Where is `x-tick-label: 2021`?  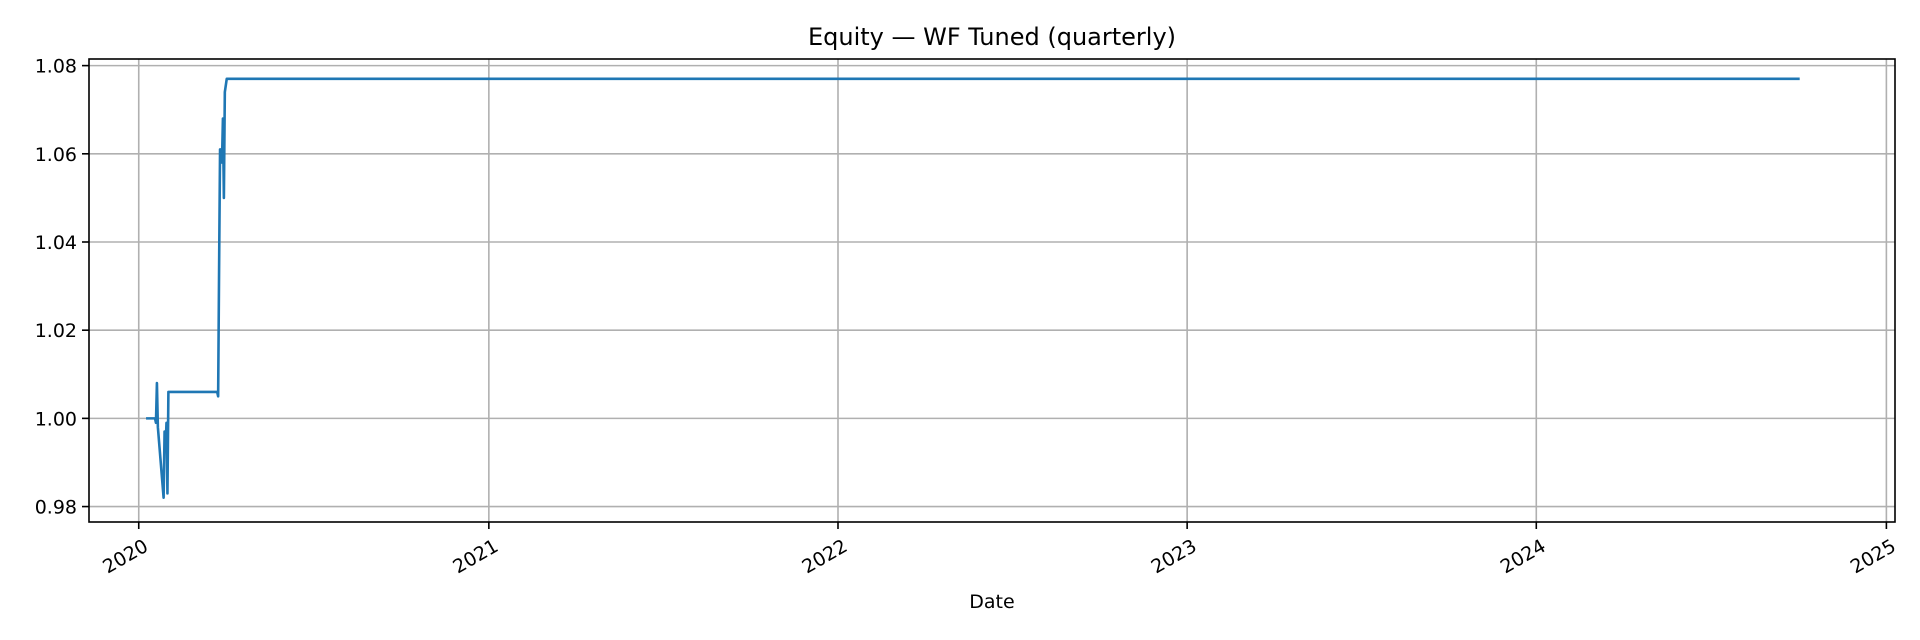 x-tick-label: 2021 is located at coordinates (475, 556).